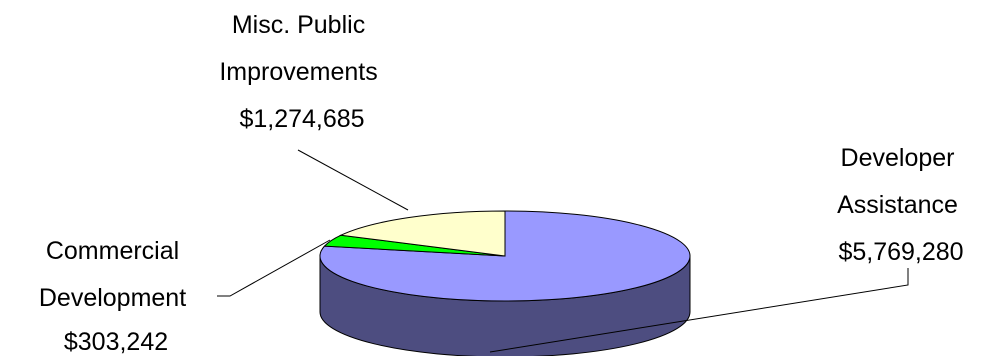 The image size is (994, 356). I want to click on label-developer-assistance: Developer Assistance $5,769,280, so click(901, 205).